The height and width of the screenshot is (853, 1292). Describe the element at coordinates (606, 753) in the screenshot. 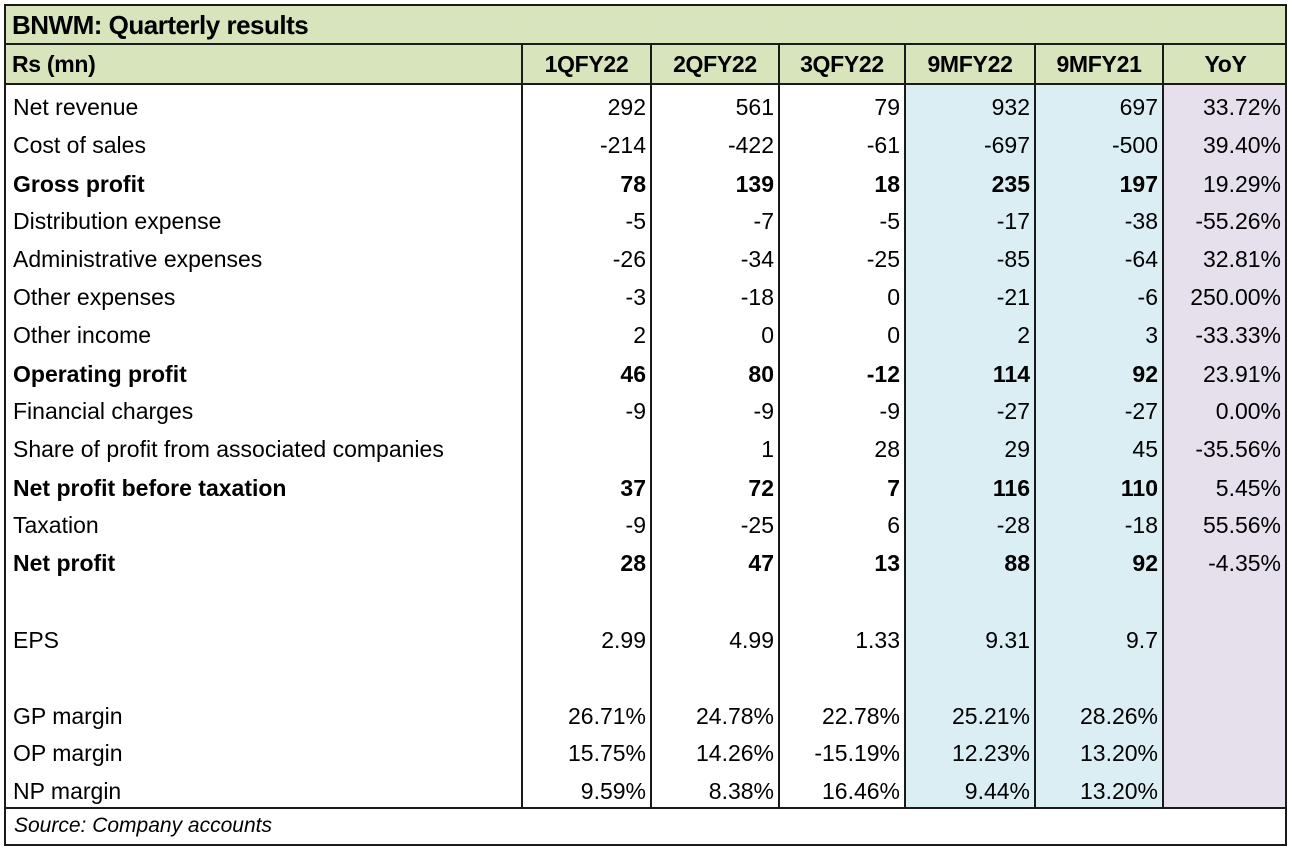

I see `cell-1qfy22: 15.75%` at that location.